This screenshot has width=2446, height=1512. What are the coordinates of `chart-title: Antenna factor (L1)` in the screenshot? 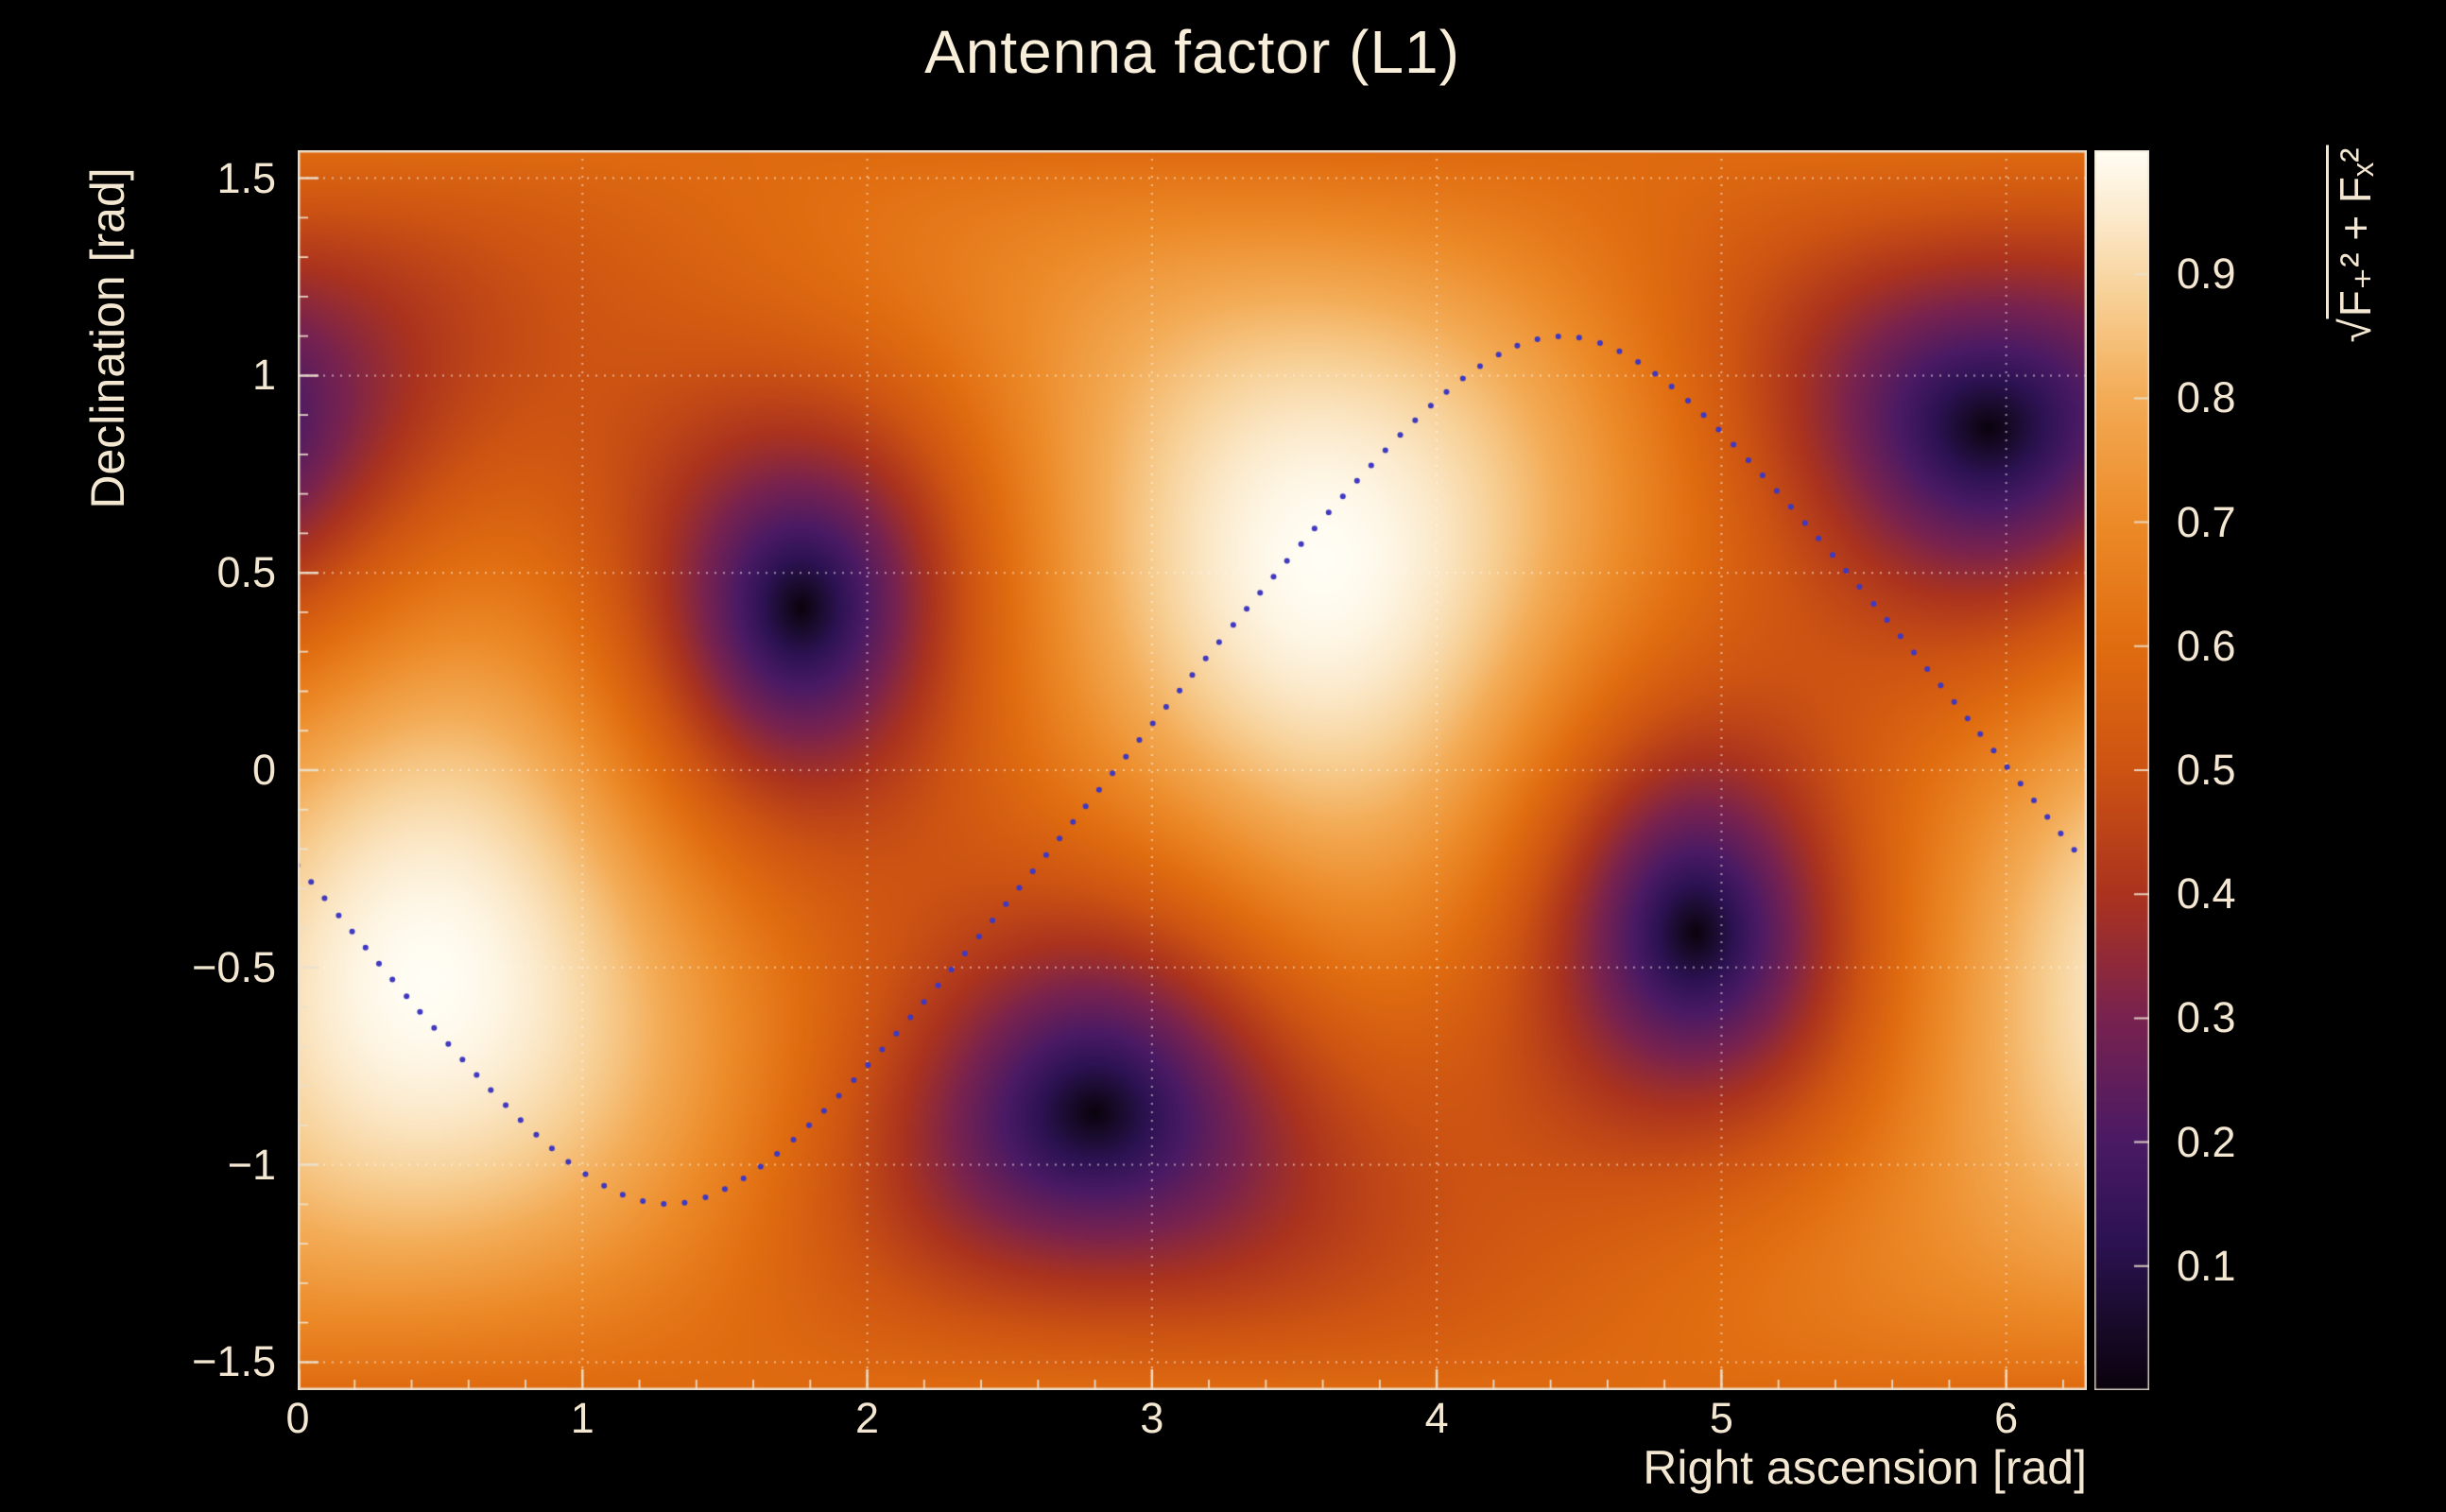 It's located at (1192, 52).